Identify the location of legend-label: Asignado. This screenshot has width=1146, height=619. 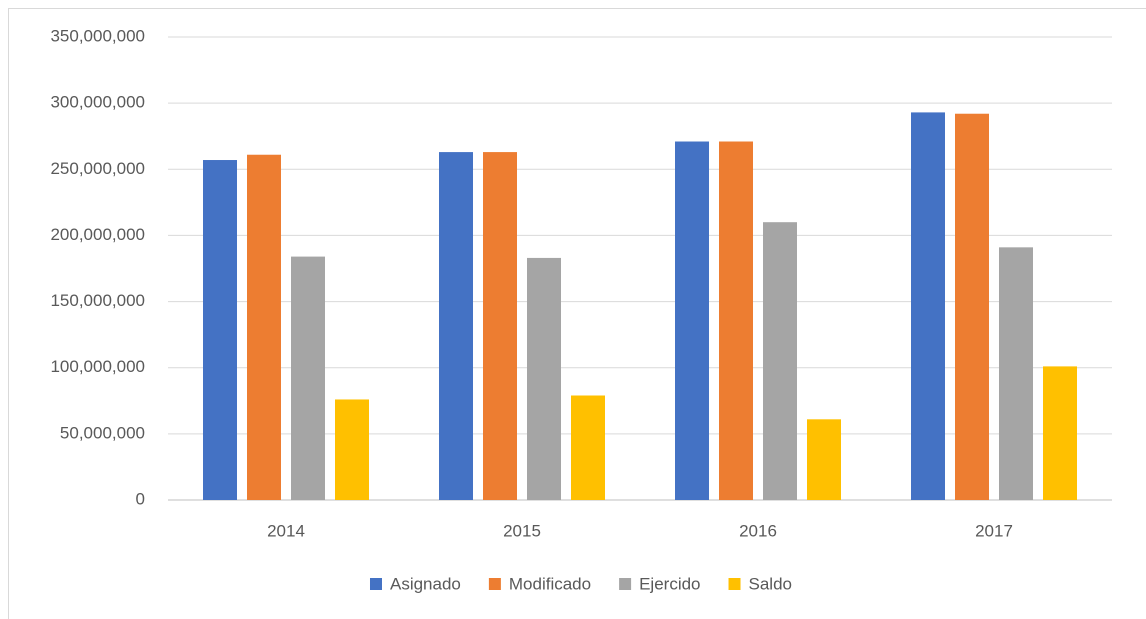
(425, 583).